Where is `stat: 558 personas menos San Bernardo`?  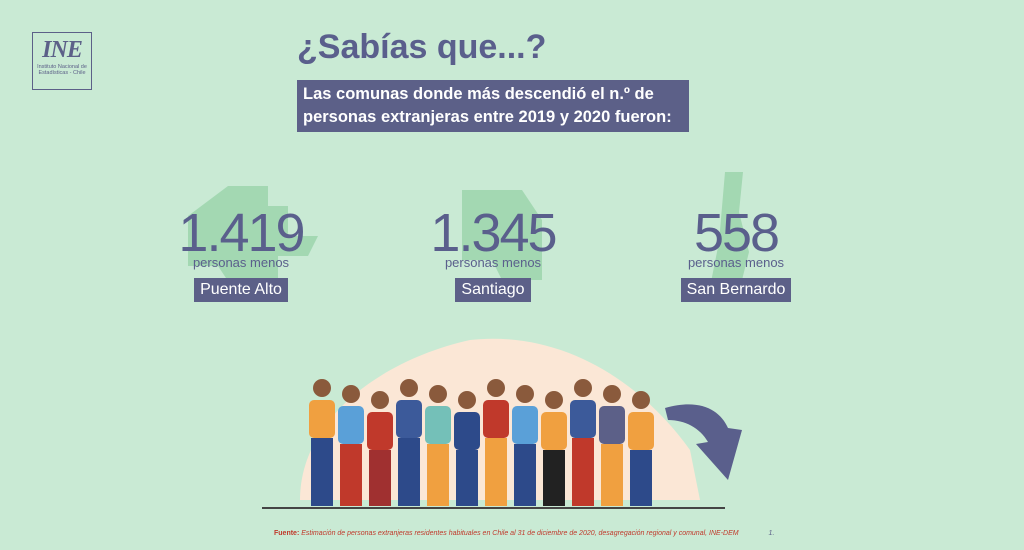 stat: 558 personas menos San Bernardo is located at coordinates (736, 253).